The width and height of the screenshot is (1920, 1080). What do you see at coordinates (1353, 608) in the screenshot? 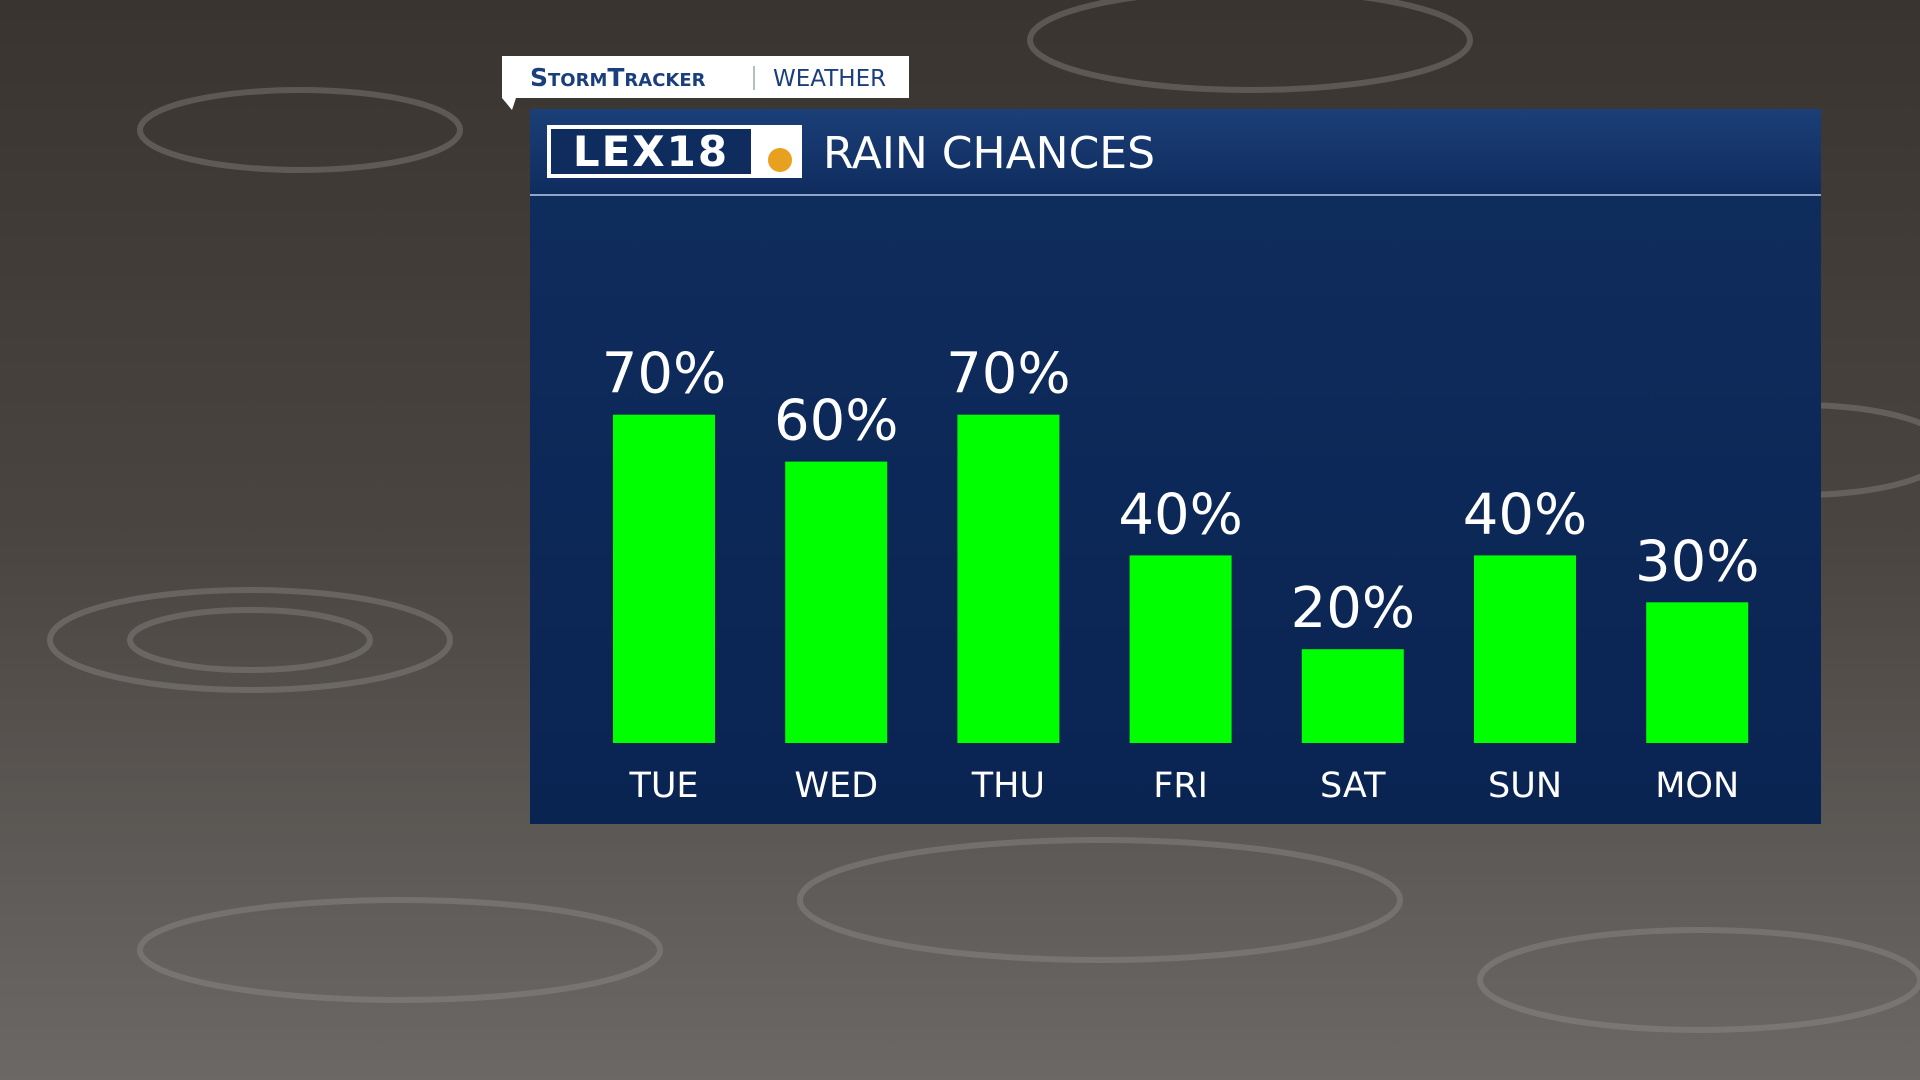
I see `value-label: 20%` at bounding box center [1353, 608].